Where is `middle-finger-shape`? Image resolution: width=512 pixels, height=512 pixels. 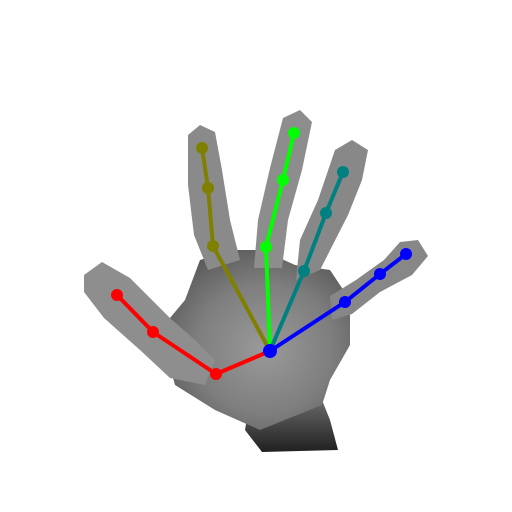 middle-finger-shape is located at coordinates (283, 189).